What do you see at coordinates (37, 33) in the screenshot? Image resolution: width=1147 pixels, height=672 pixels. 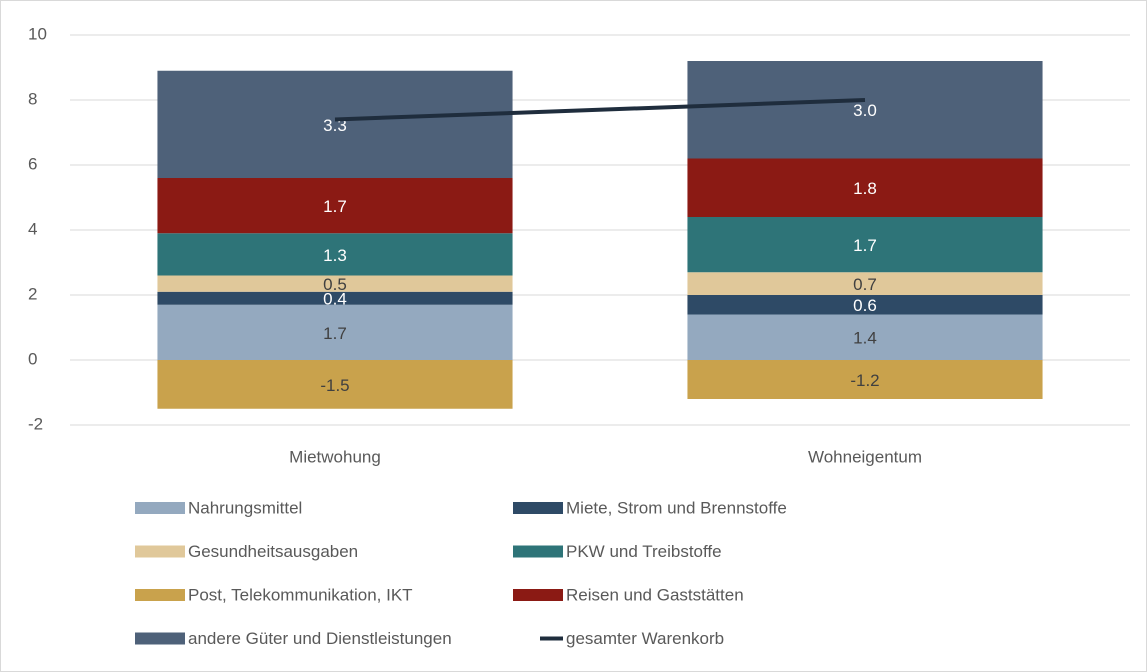 I see `y-tick-label: 10` at bounding box center [37, 33].